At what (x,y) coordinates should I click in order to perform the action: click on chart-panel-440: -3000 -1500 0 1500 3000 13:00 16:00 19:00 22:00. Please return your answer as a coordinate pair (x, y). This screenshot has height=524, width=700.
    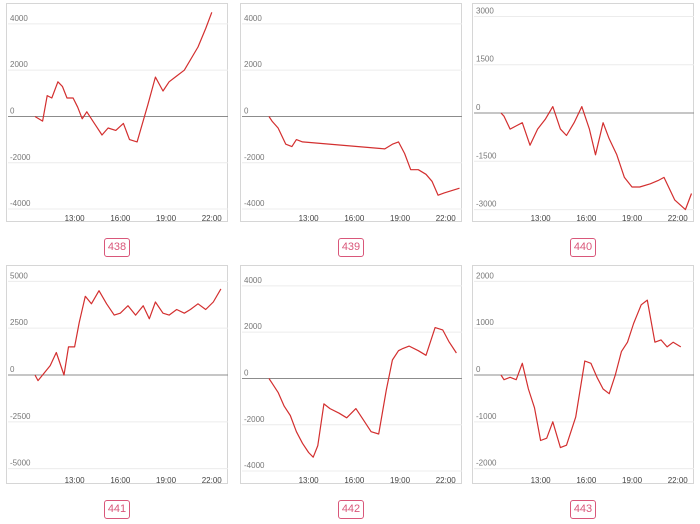
    Looking at the image, I should click on (583, 113).